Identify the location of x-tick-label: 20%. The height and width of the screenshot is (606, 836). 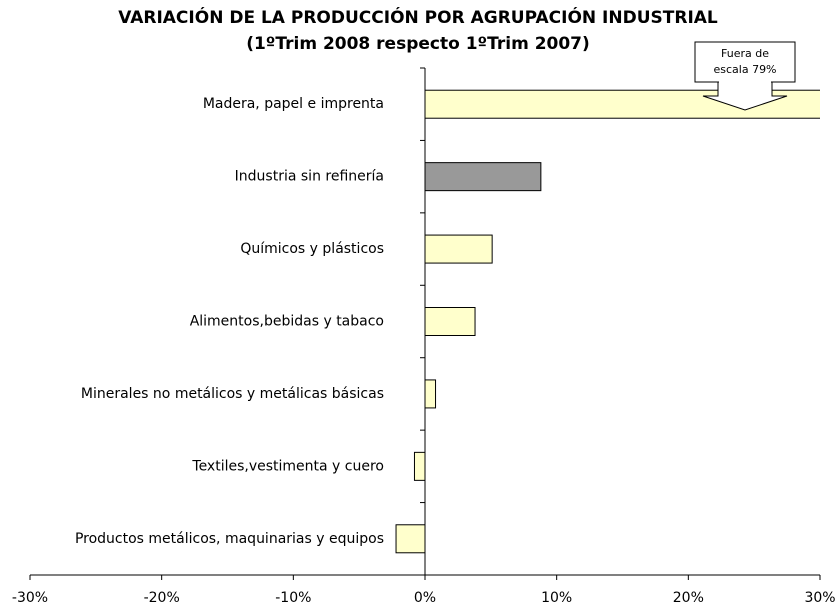
(688, 598).